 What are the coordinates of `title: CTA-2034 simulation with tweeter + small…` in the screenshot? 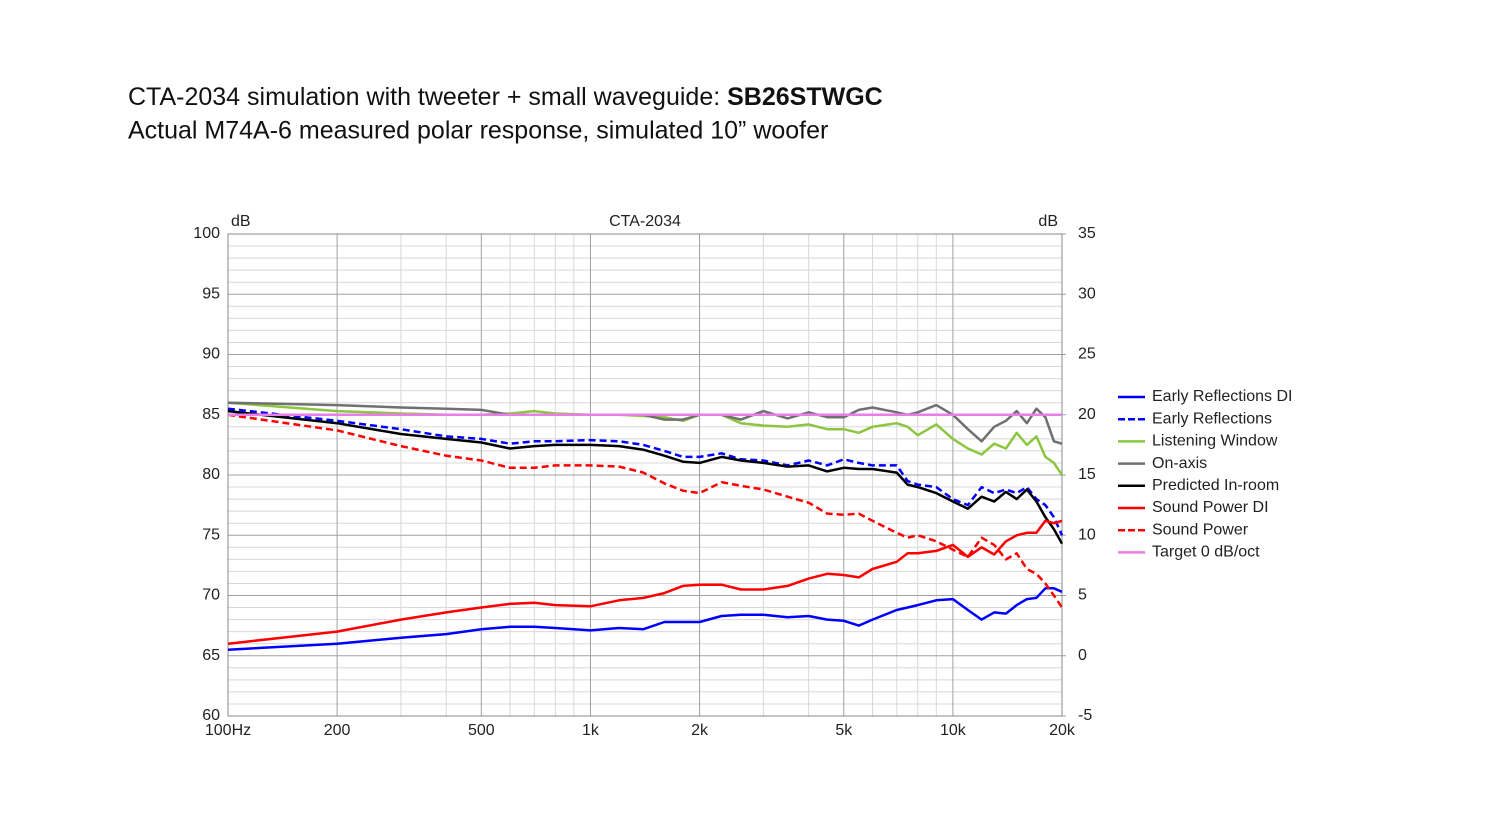 It's located at (505, 97).